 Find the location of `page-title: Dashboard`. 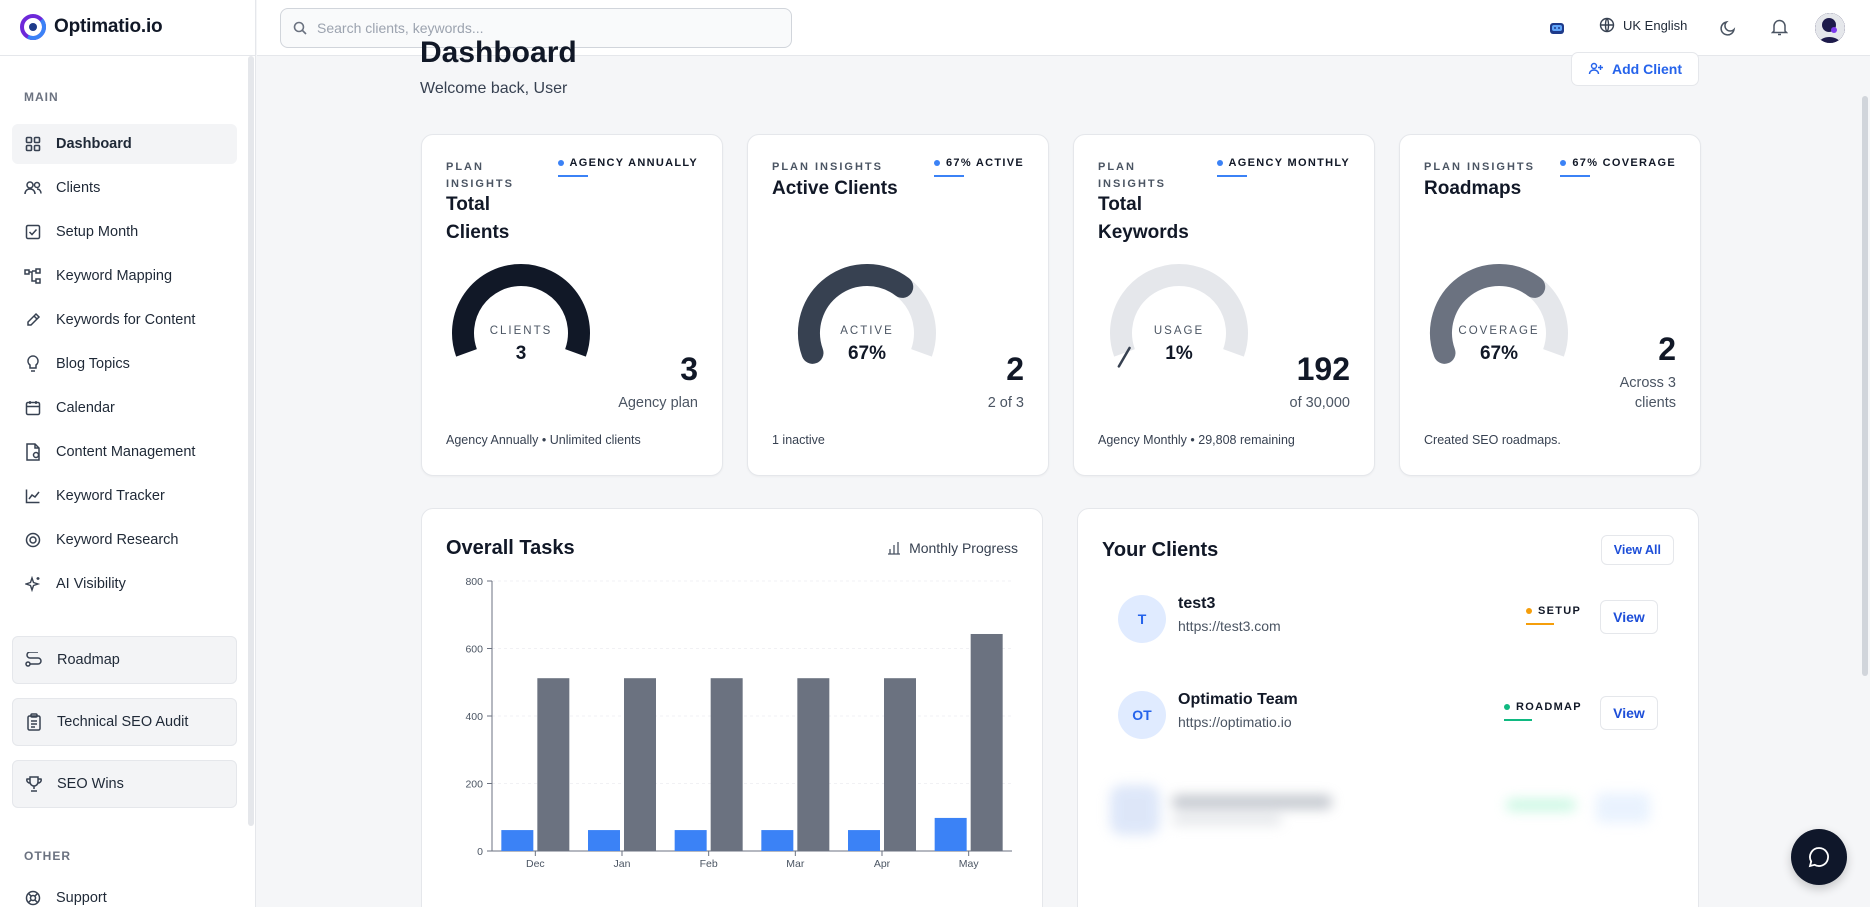

page-title: Dashboard is located at coordinates (498, 52).